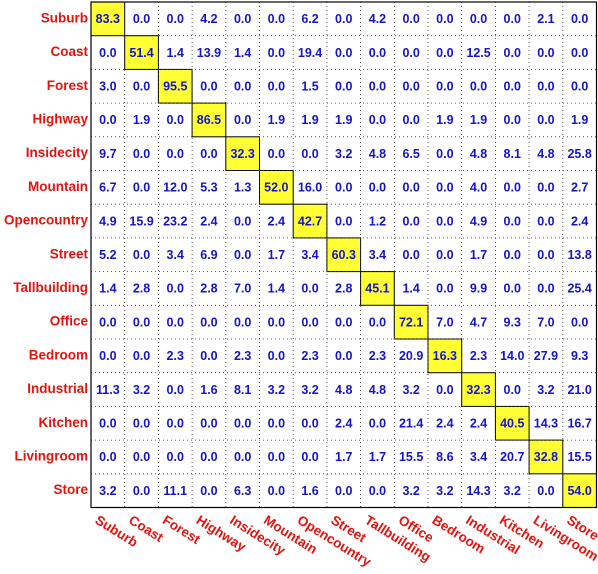 The width and height of the screenshot is (598, 574). I want to click on row-label: Mountain, so click(58, 186).